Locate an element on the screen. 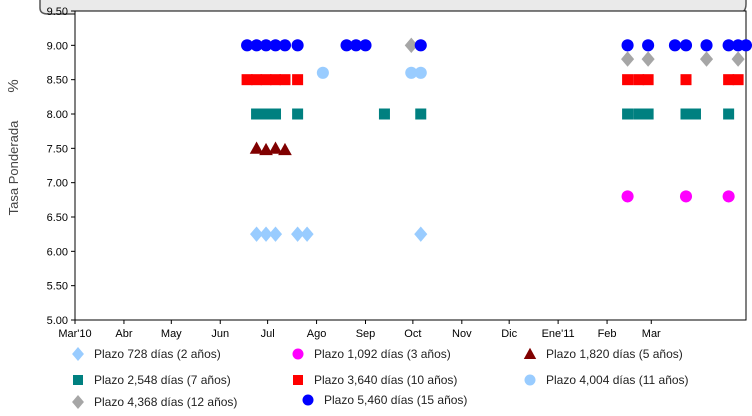  x-tick-label: Dic is located at coordinates (509, 334).